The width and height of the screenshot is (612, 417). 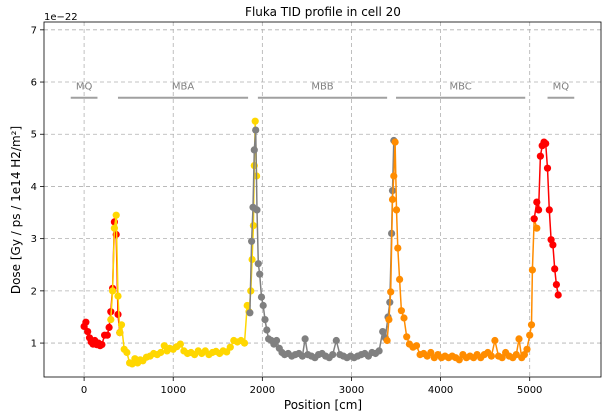 I want to click on y-offset-text: 1e−22, so click(x=61, y=17).